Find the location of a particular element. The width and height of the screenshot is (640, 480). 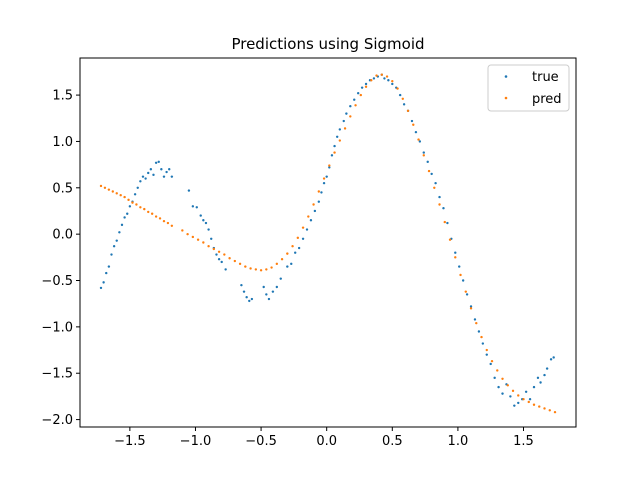

x-axis: −1.5 −1.0 −0.5 0.0 0.5 1.0 1.5 is located at coordinates (324, 438).